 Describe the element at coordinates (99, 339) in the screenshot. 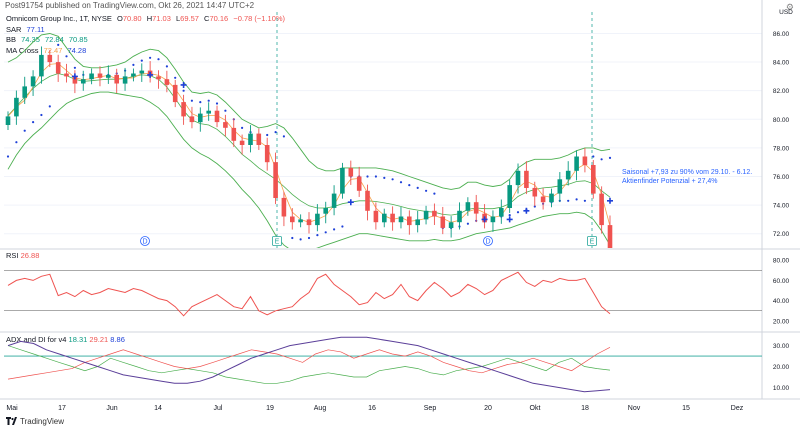

I see `adx-value-2: 29.21` at that location.